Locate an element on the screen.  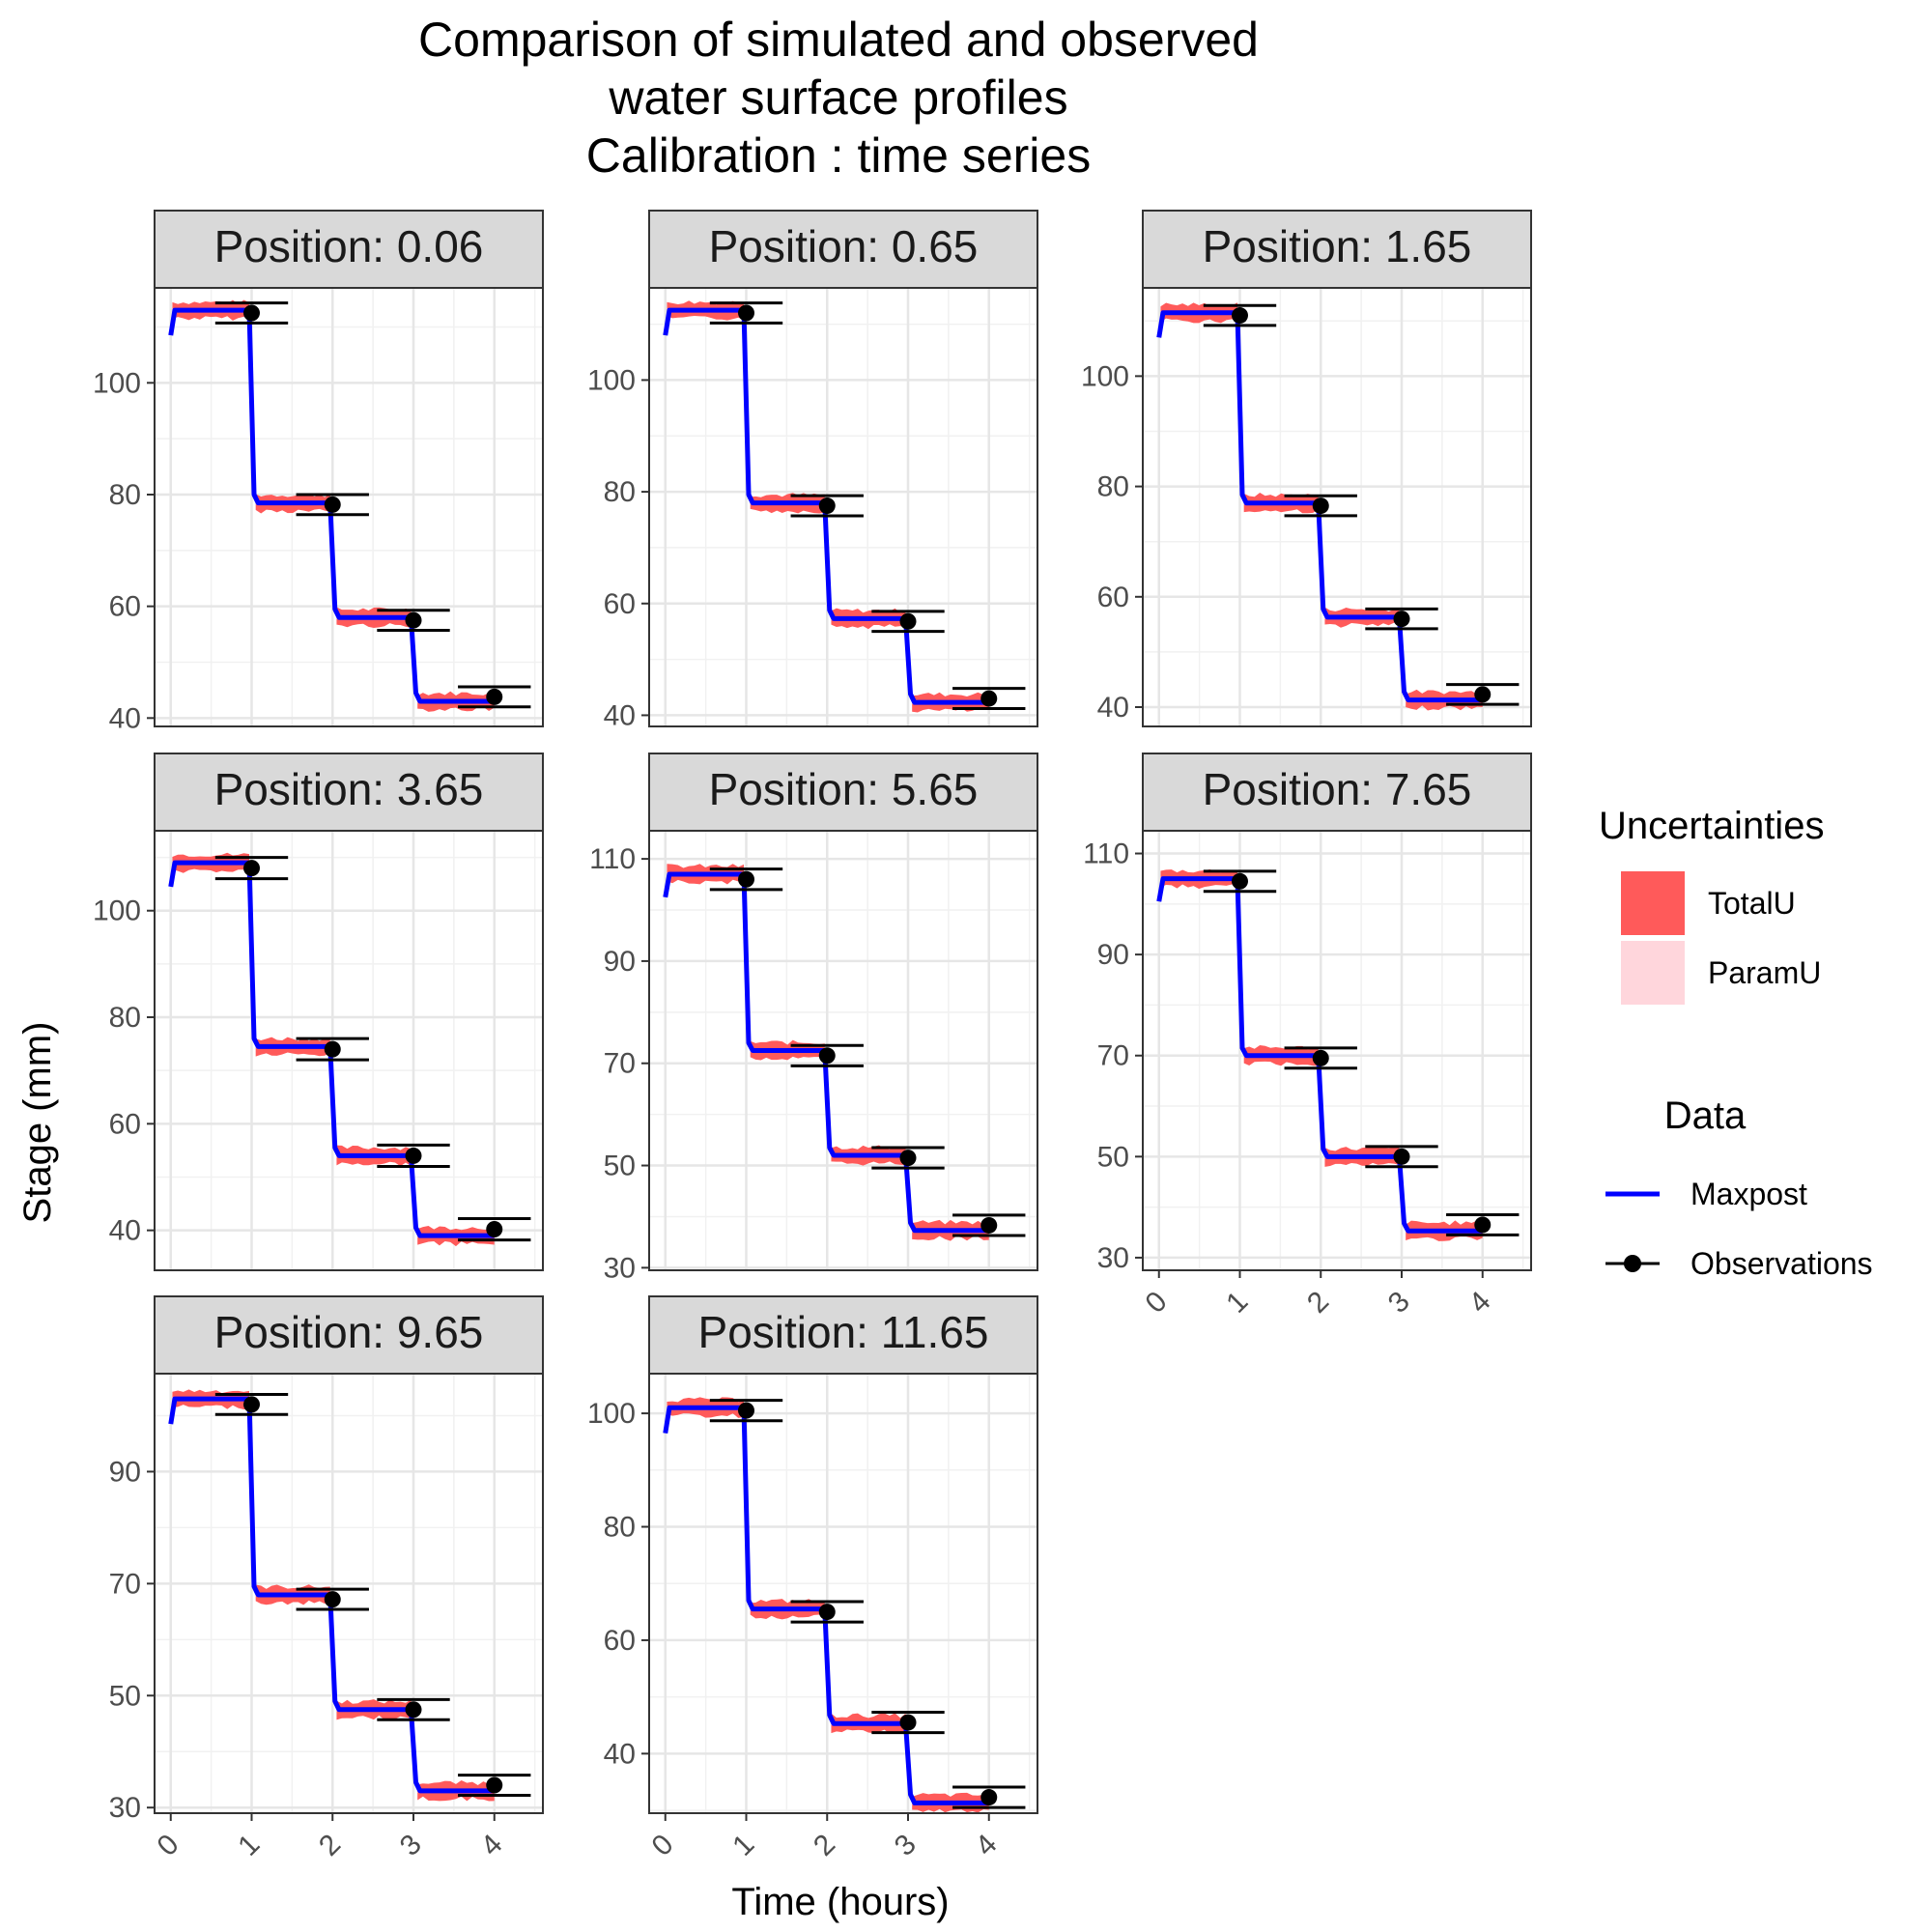
panel-3: Position: 1.65 40 60 80 100 is located at coordinates (1306, 468).